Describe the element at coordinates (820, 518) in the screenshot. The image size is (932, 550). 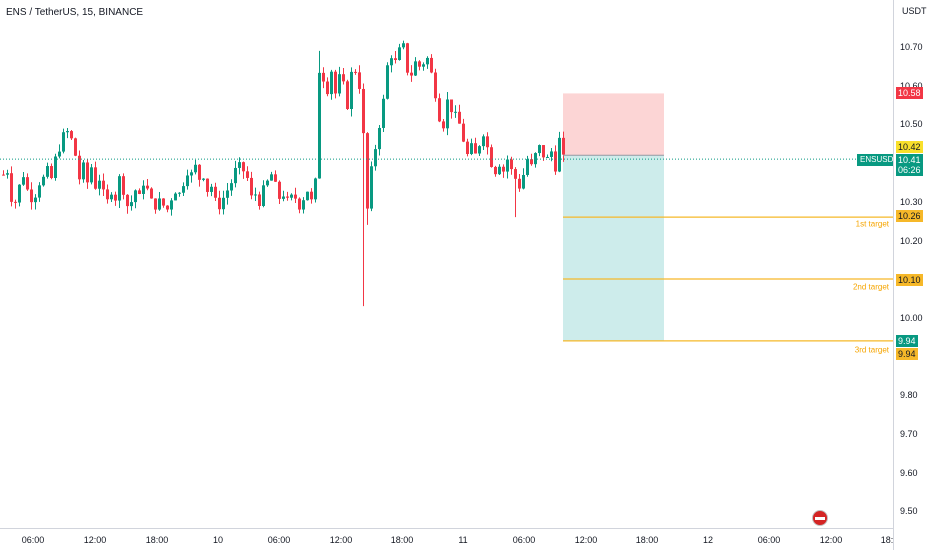
I see `us-flag-icon` at that location.